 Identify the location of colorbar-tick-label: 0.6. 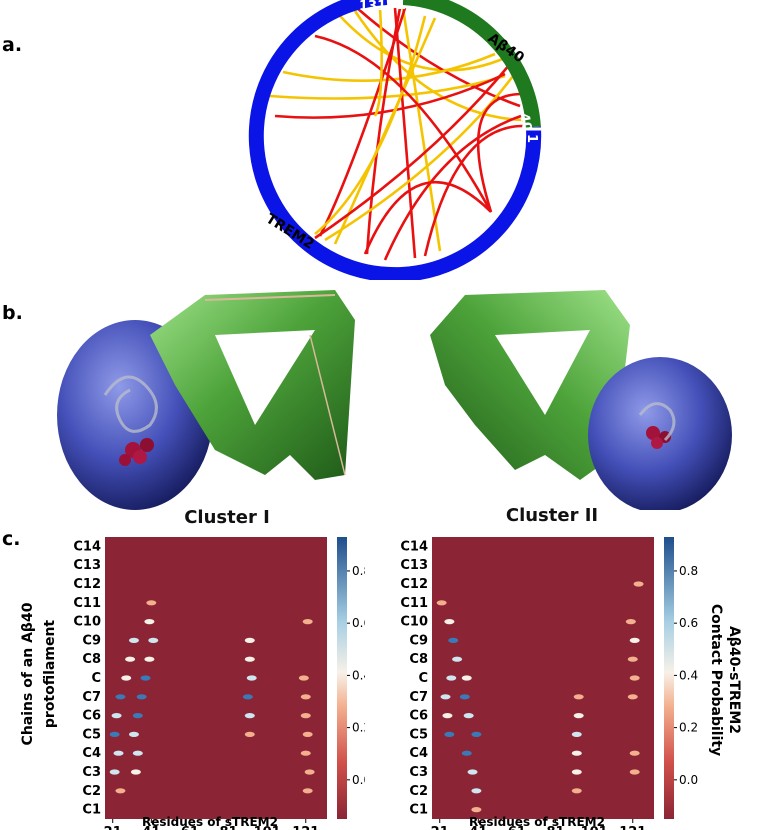
(688, 623).